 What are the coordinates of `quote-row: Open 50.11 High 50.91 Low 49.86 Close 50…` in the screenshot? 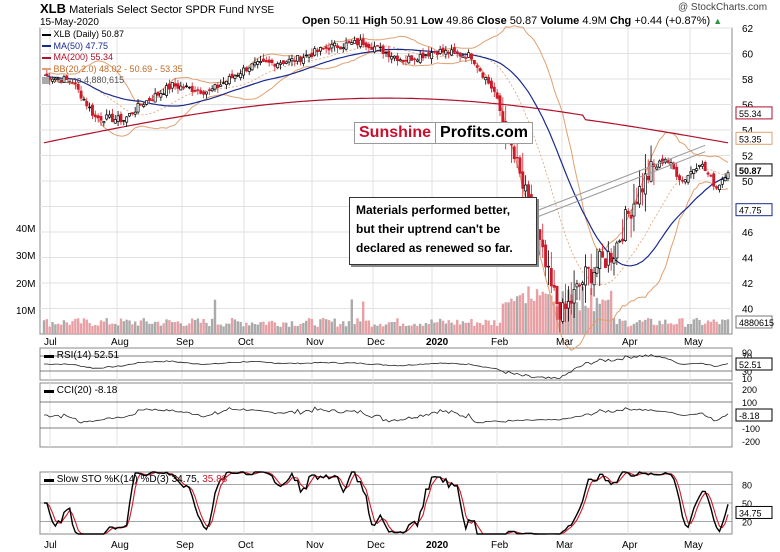 It's located at (512, 21).